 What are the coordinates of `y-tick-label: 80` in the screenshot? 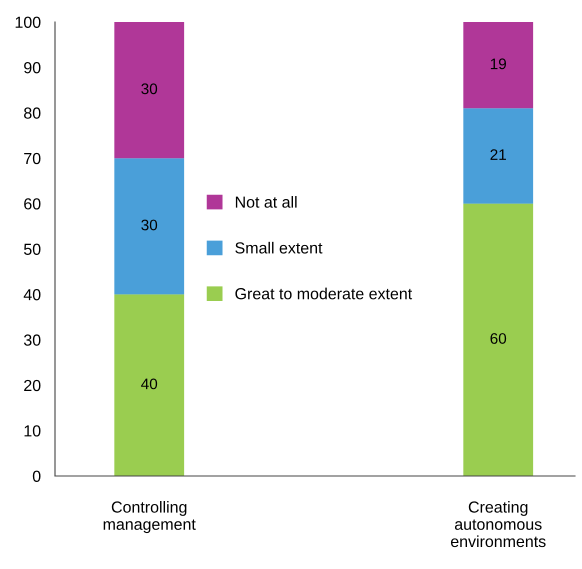 It's located at (32, 113).